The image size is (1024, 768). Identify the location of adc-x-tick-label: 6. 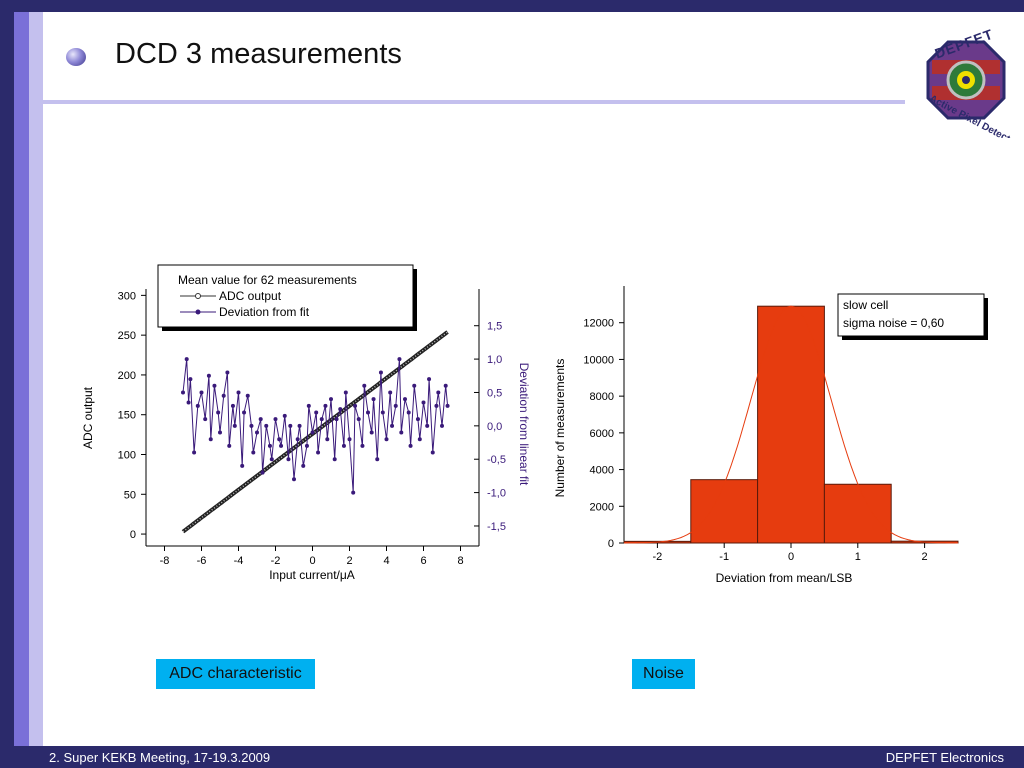
(423, 561).